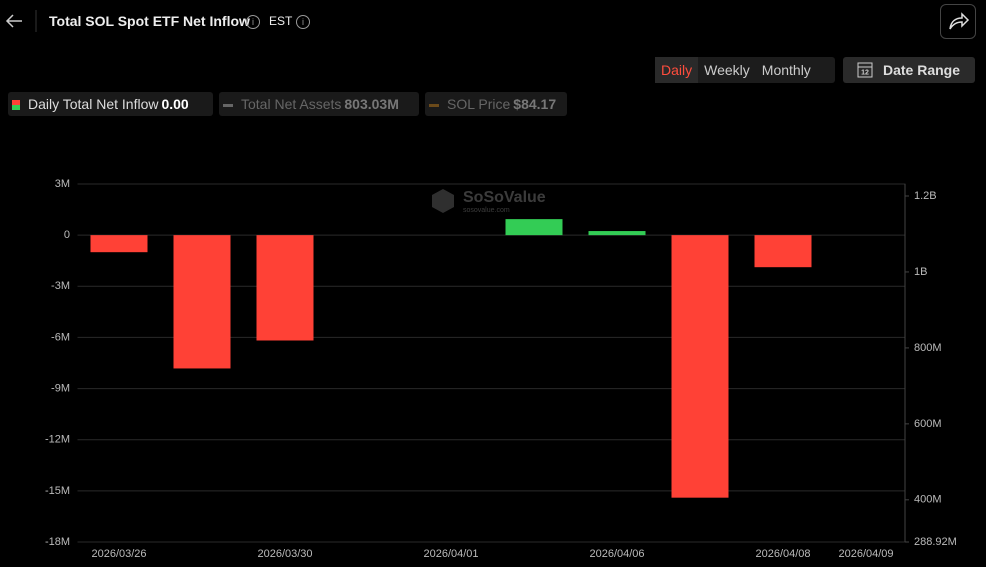 The image size is (986, 567). Describe the element at coordinates (450, 554) in the screenshot. I see `x-tick-label: 2026/04/01` at that location.